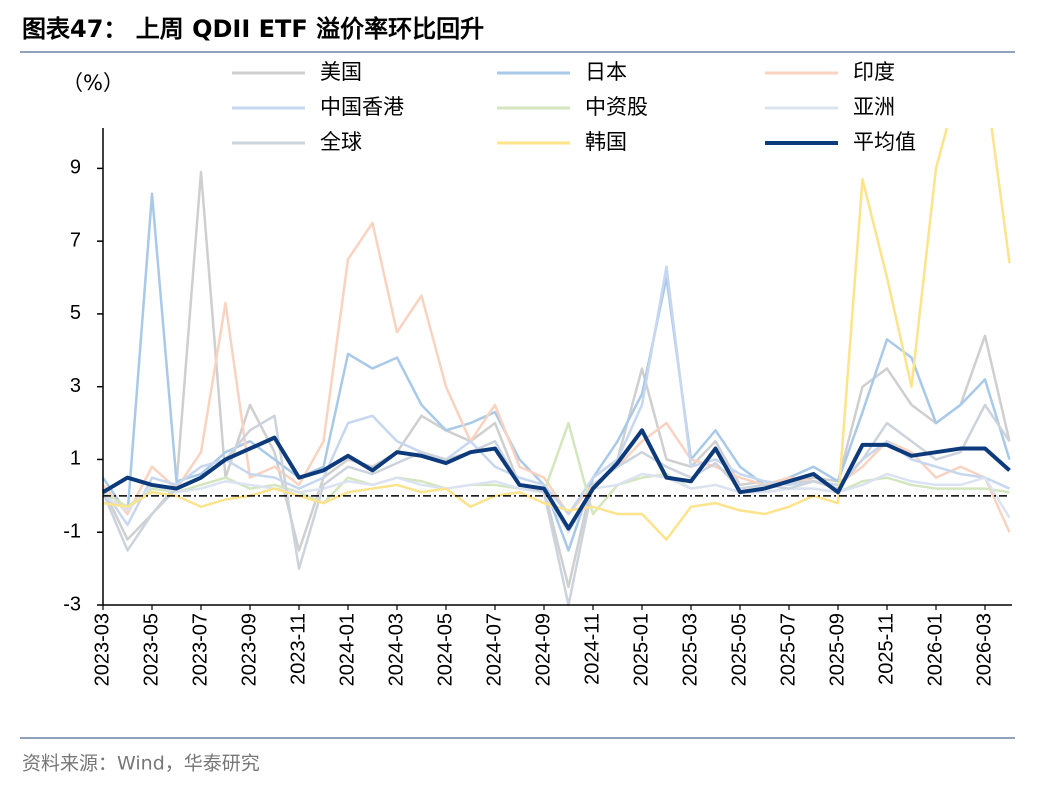 This screenshot has width=1048, height=796. What do you see at coordinates (445, 649) in the screenshot?
I see `x-tick-label: 2024-05` at bounding box center [445, 649].